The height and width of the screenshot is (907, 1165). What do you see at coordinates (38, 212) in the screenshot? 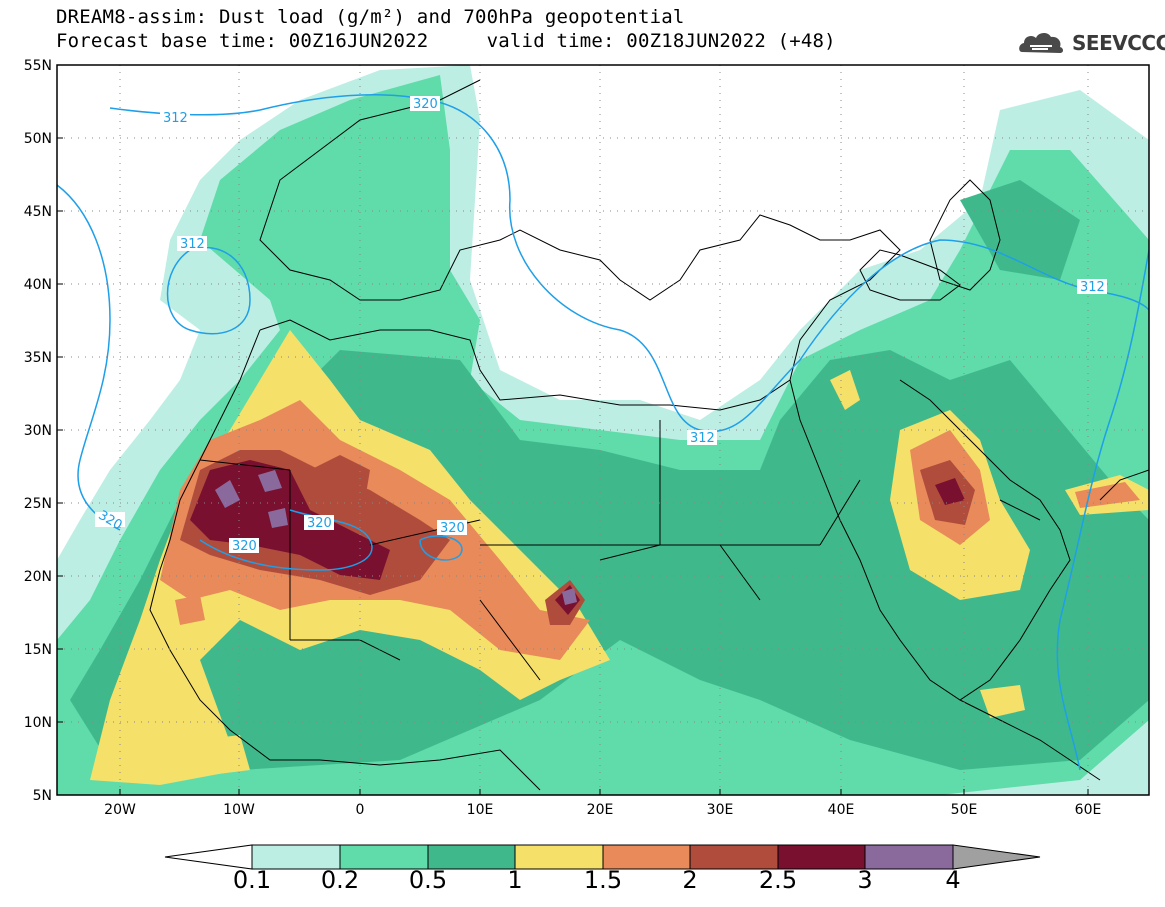
I see `lat-label: 45N` at bounding box center [38, 212].